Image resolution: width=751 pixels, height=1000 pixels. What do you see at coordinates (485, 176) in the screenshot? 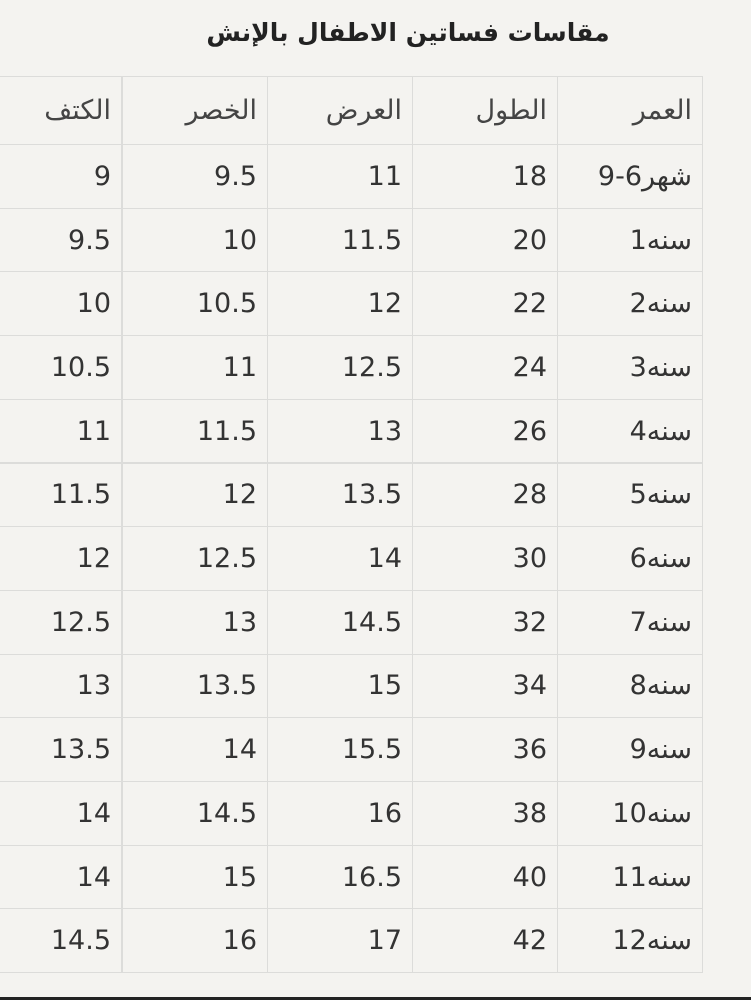
I see `size-cell: 18` at bounding box center [485, 176].